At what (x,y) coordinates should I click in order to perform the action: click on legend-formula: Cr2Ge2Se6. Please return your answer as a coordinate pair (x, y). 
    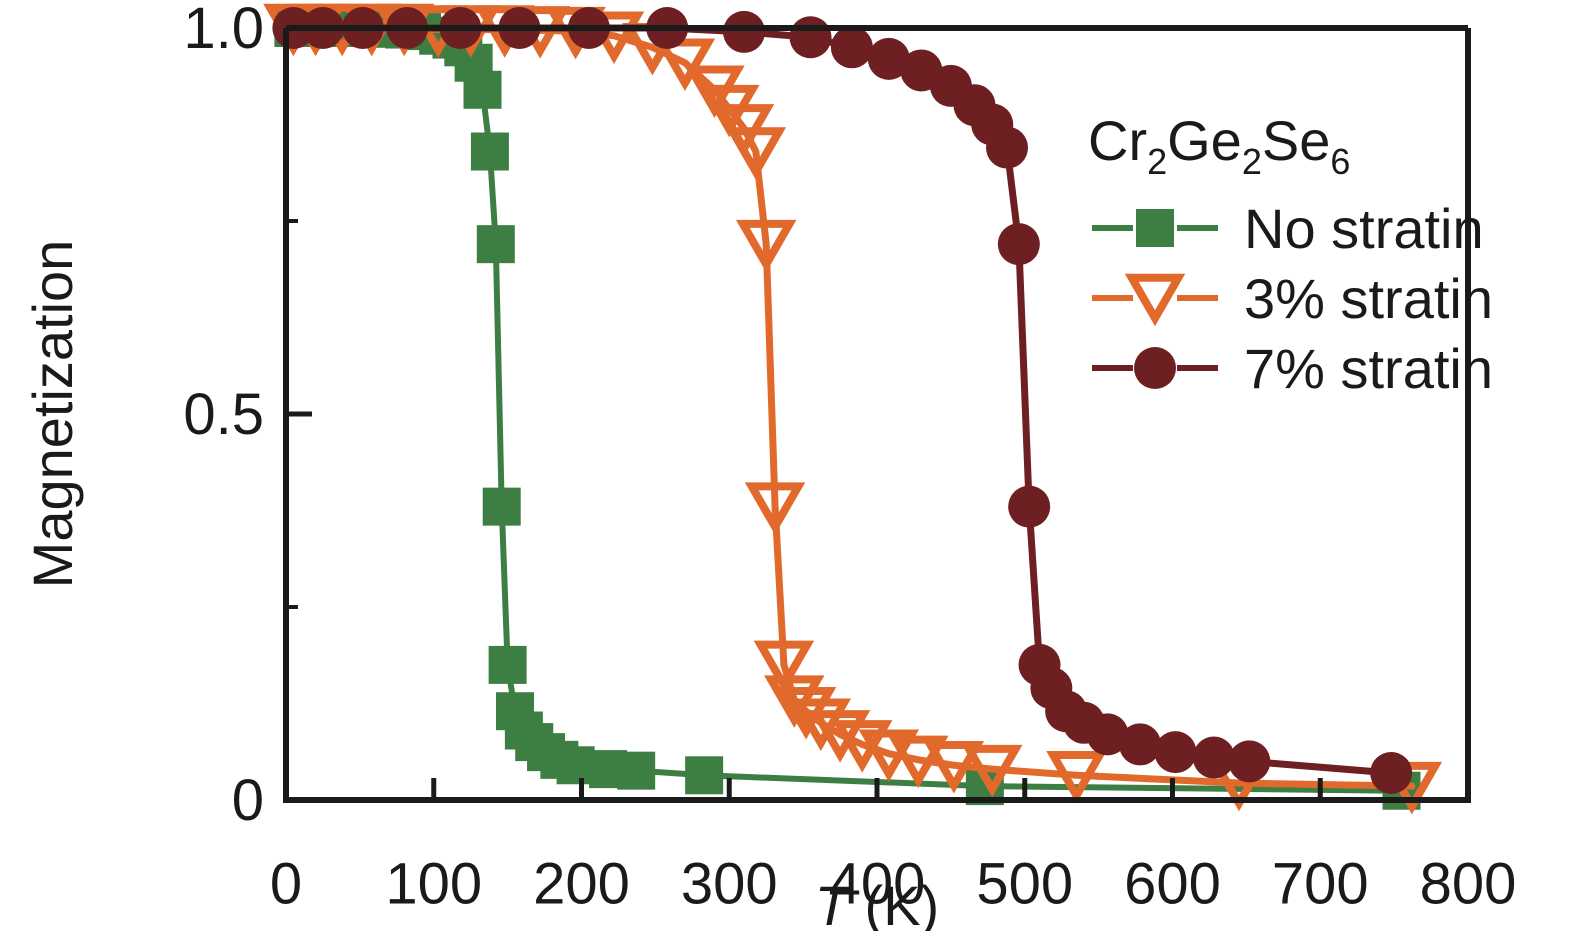
    Looking at the image, I should click on (1219, 145).